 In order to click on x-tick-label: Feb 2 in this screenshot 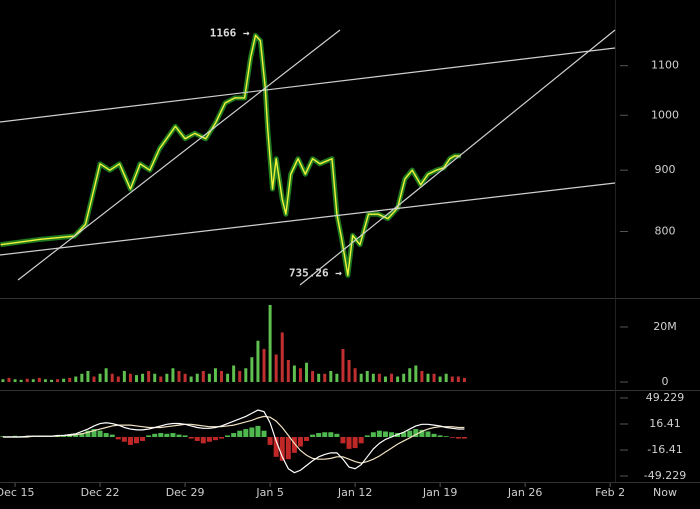, I will do `click(610, 492)`.